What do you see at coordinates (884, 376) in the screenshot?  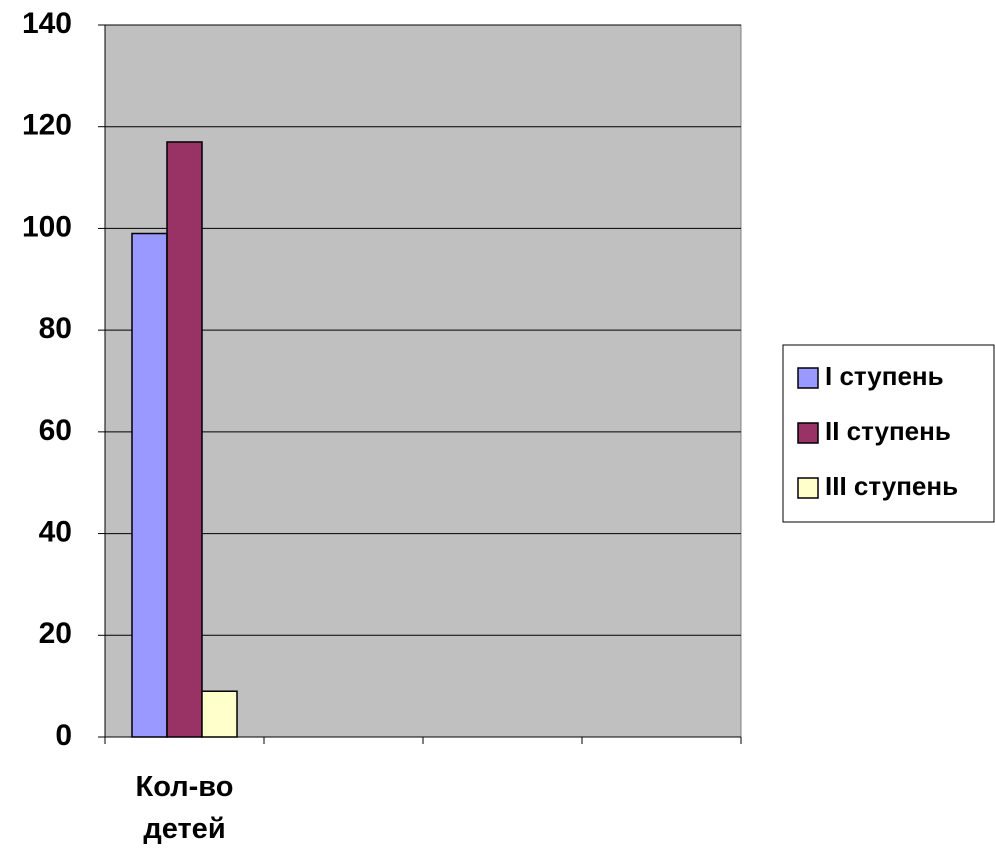 I see `legend-label: I ступень` at bounding box center [884, 376].